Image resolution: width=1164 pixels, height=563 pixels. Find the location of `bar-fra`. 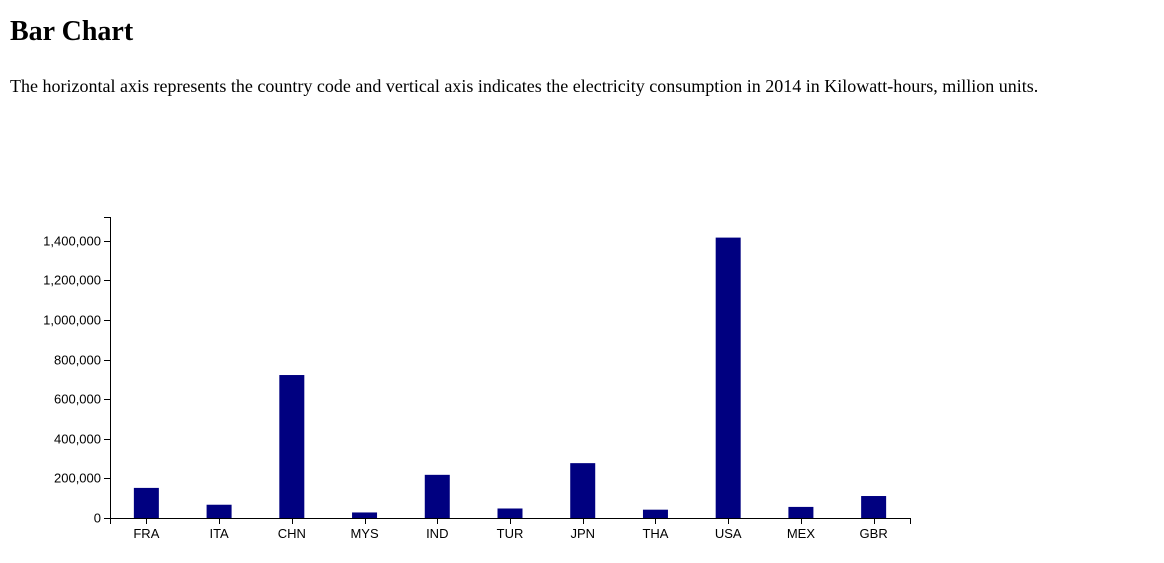

bar-fra is located at coordinates (146, 502).